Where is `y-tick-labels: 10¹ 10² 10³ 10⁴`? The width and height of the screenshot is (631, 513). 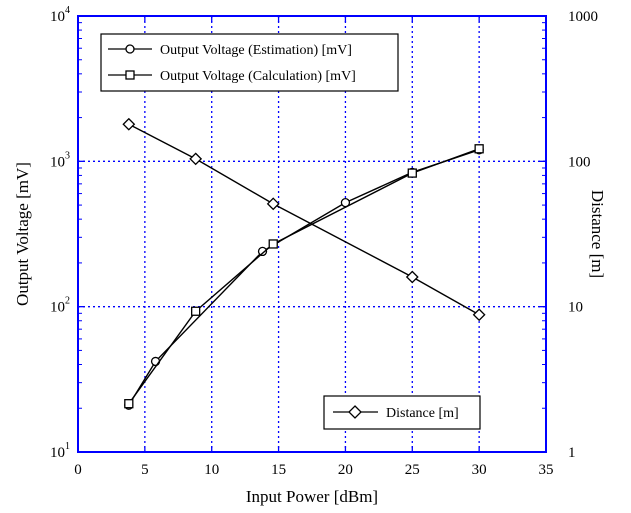
y-tick-labels: 10¹ 10² 10³ 10⁴ is located at coordinates (60, 233).